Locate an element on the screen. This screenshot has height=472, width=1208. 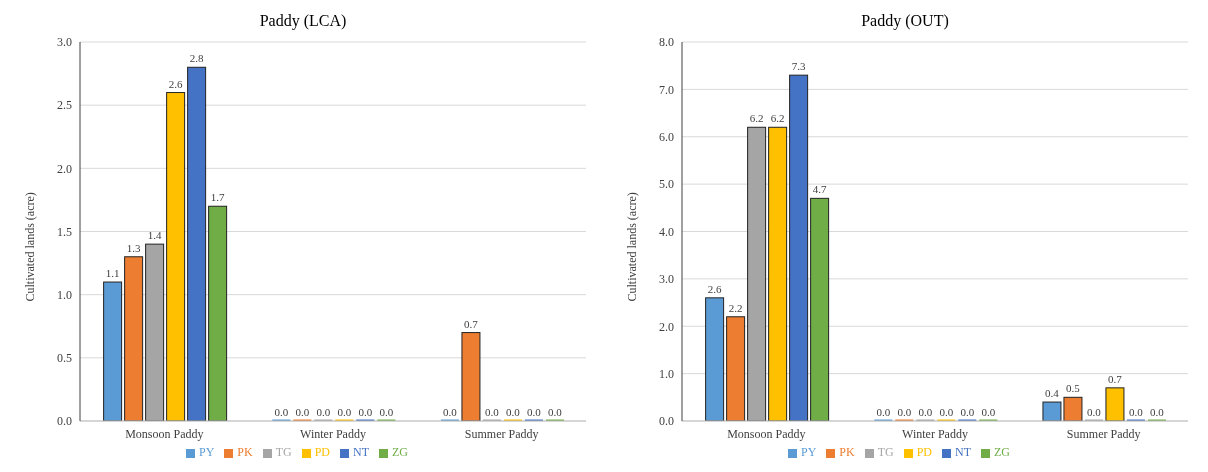
chart-title: Paddy (LCA) is located at coordinates (303, 21).